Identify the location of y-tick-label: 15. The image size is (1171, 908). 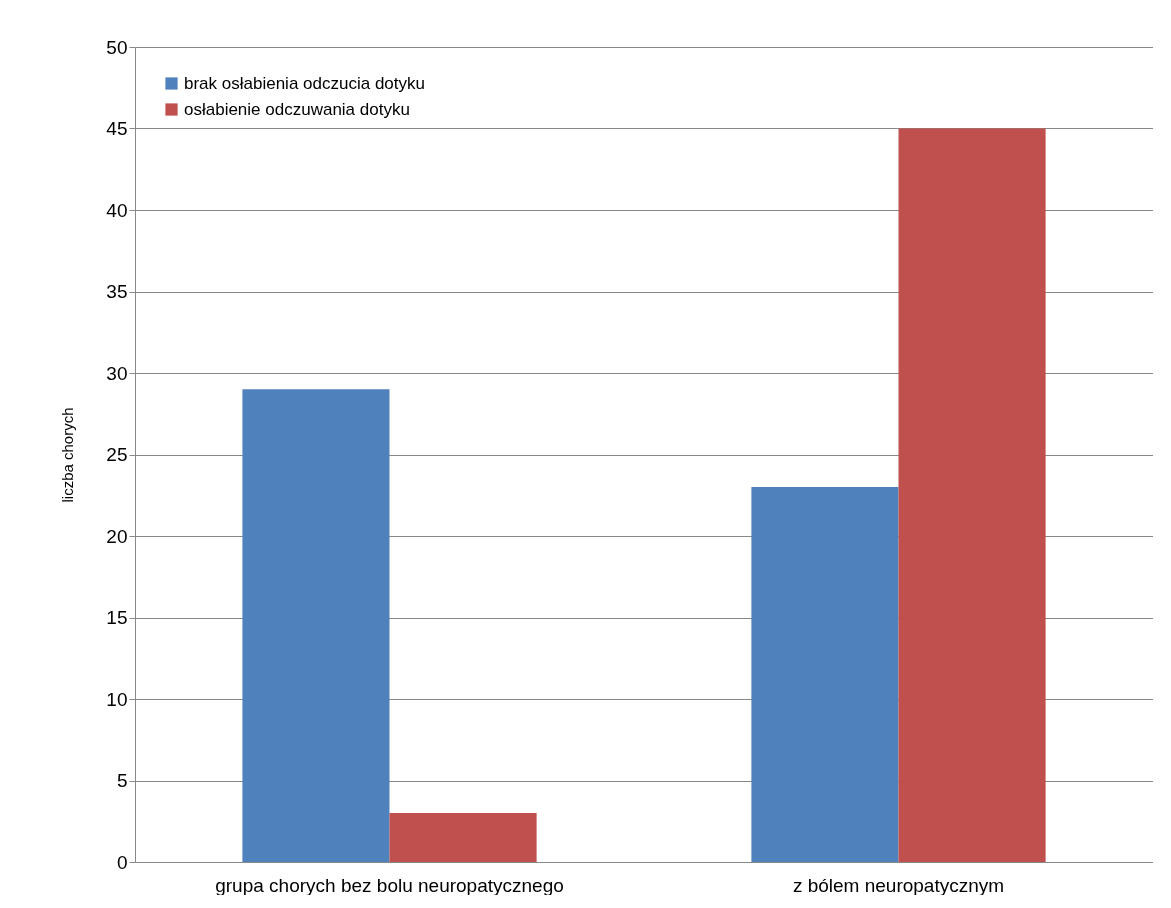
(117, 617).